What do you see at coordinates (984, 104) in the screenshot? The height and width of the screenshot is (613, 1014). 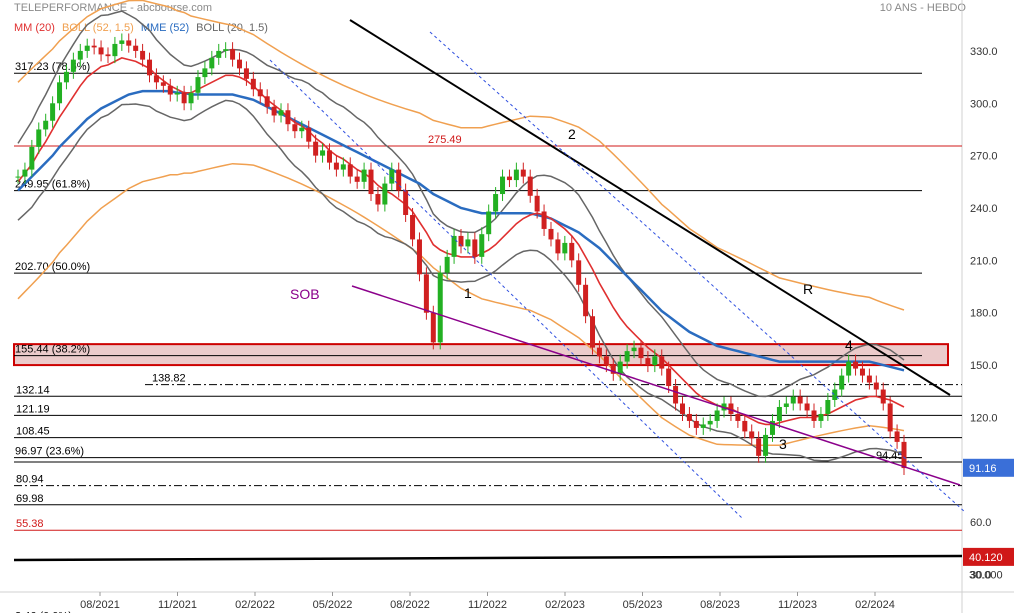 I see `y-tick-label: 300.0` at bounding box center [984, 104].